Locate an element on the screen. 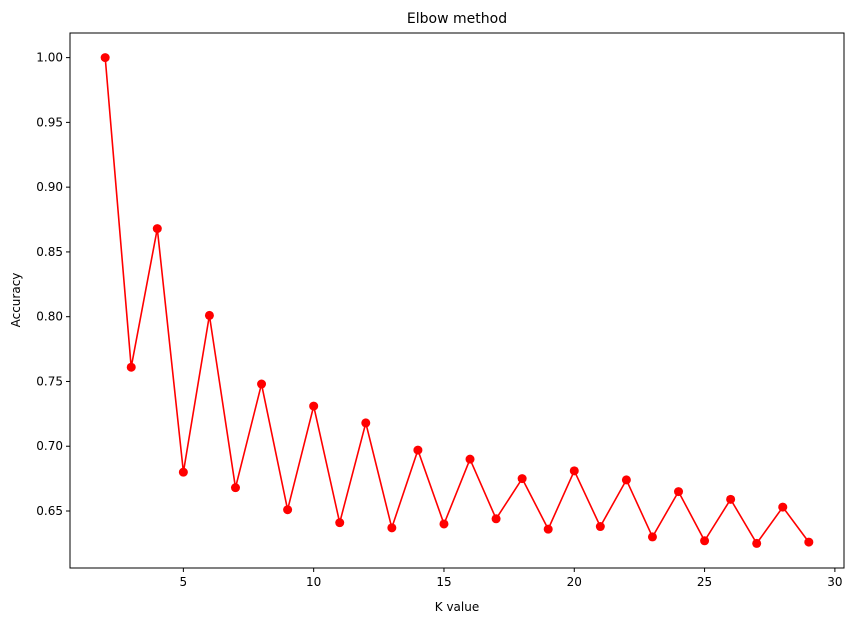 The image size is (855, 624). x-tick-label: 25 is located at coordinates (704, 582).